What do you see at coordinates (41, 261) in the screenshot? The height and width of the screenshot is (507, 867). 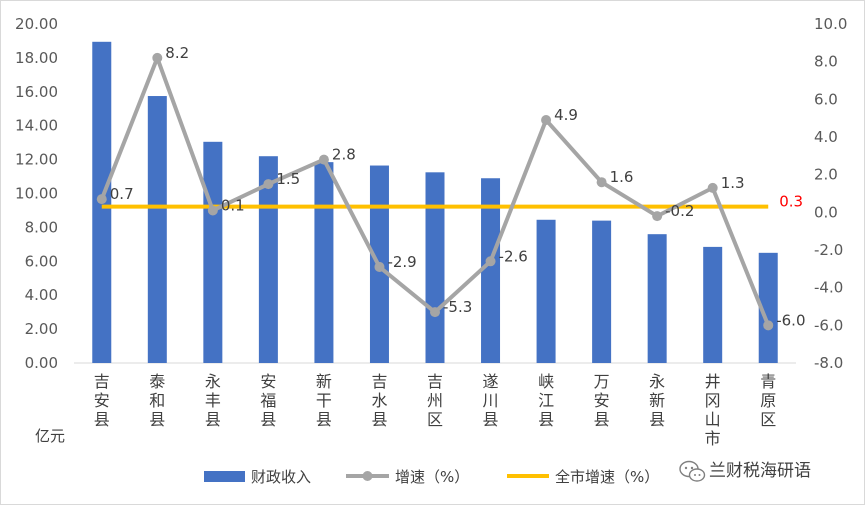 I see `left-tick-label: 6.00` at bounding box center [41, 261].